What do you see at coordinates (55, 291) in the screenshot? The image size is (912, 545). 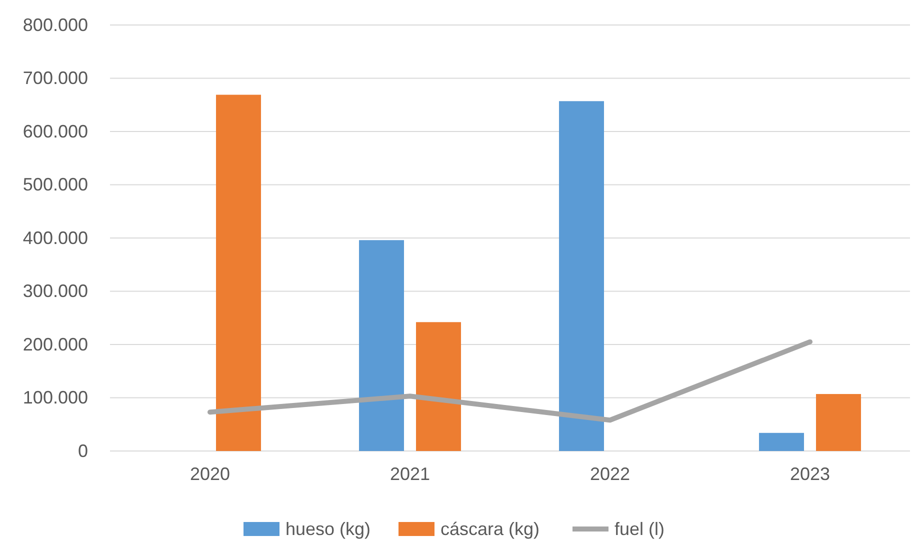 I see `y-tick-label: 300.000` at bounding box center [55, 291].